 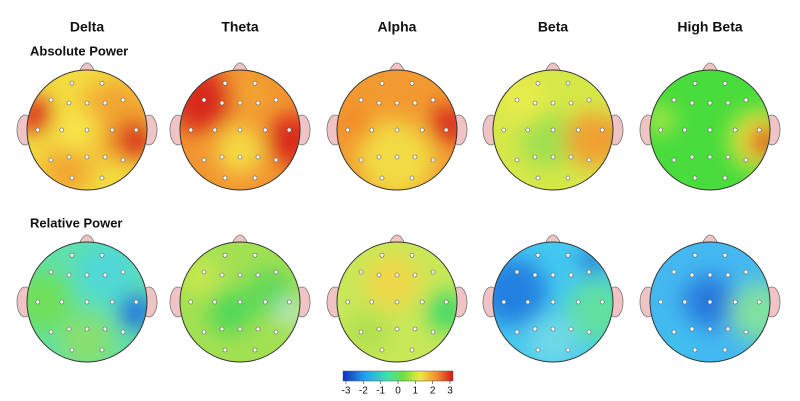 I want to click on column-label: High Beta, so click(x=710, y=27).